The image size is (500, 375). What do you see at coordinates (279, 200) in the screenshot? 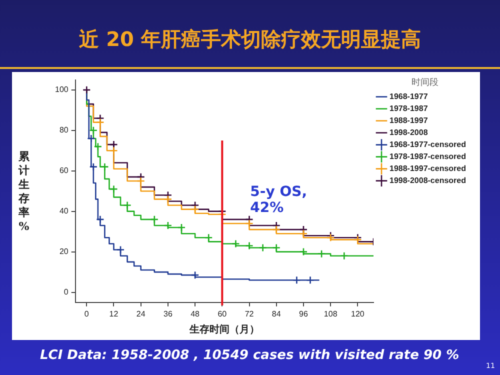
I see `annotation: 5-y OS, 42%` at bounding box center [279, 200].